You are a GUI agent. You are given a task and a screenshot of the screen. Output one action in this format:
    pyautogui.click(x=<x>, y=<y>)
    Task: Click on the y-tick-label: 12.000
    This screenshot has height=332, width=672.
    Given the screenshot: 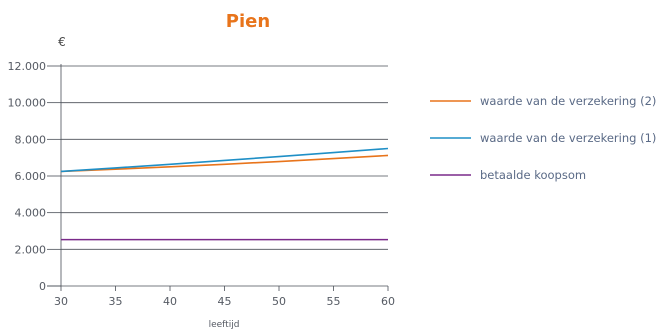 What is the action you would take?
    pyautogui.click(x=27, y=66)
    